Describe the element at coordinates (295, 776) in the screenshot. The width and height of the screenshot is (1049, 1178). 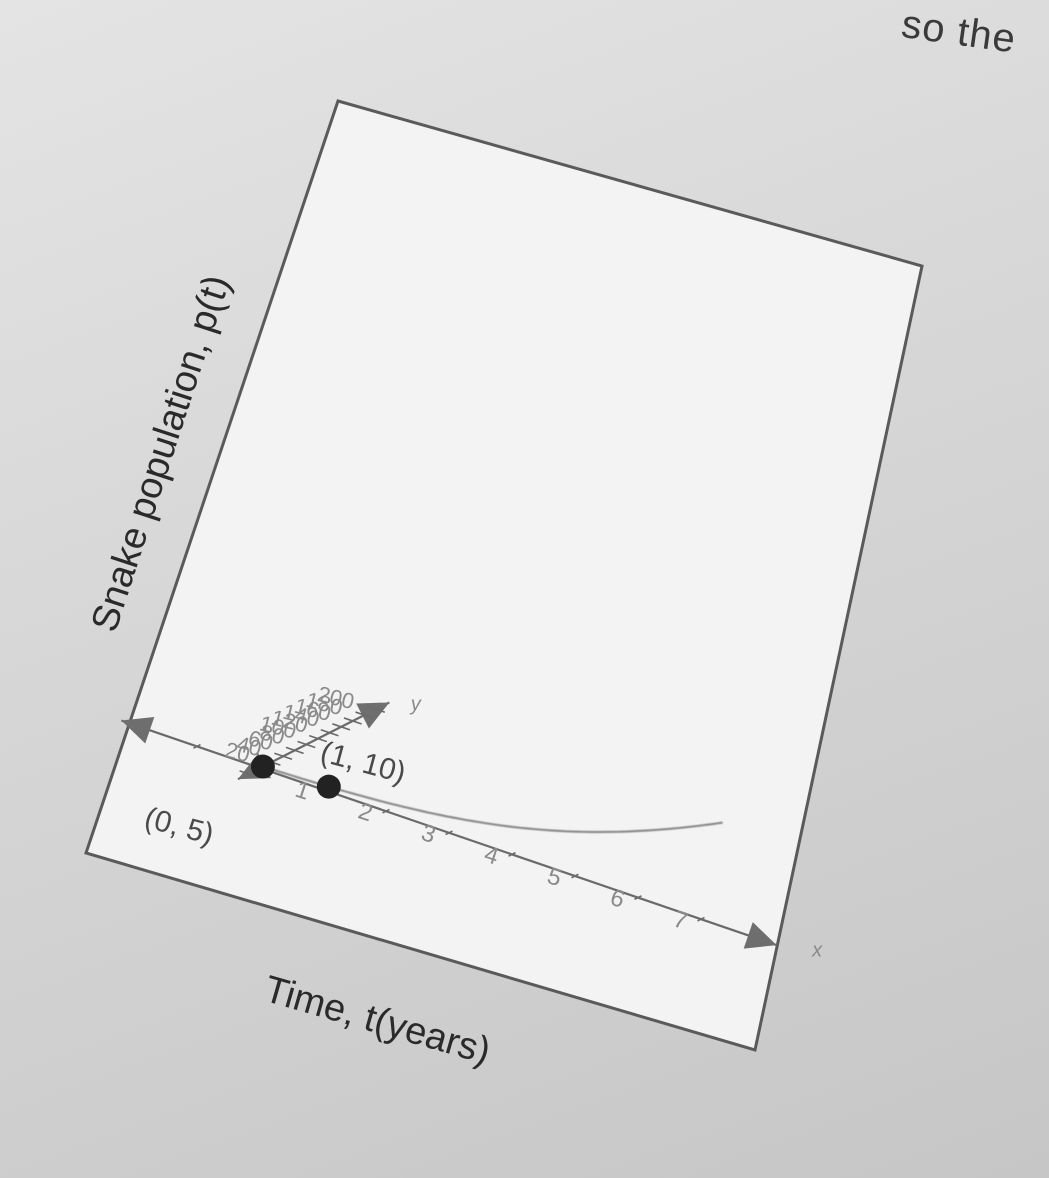
I see `points-layer` at that location.